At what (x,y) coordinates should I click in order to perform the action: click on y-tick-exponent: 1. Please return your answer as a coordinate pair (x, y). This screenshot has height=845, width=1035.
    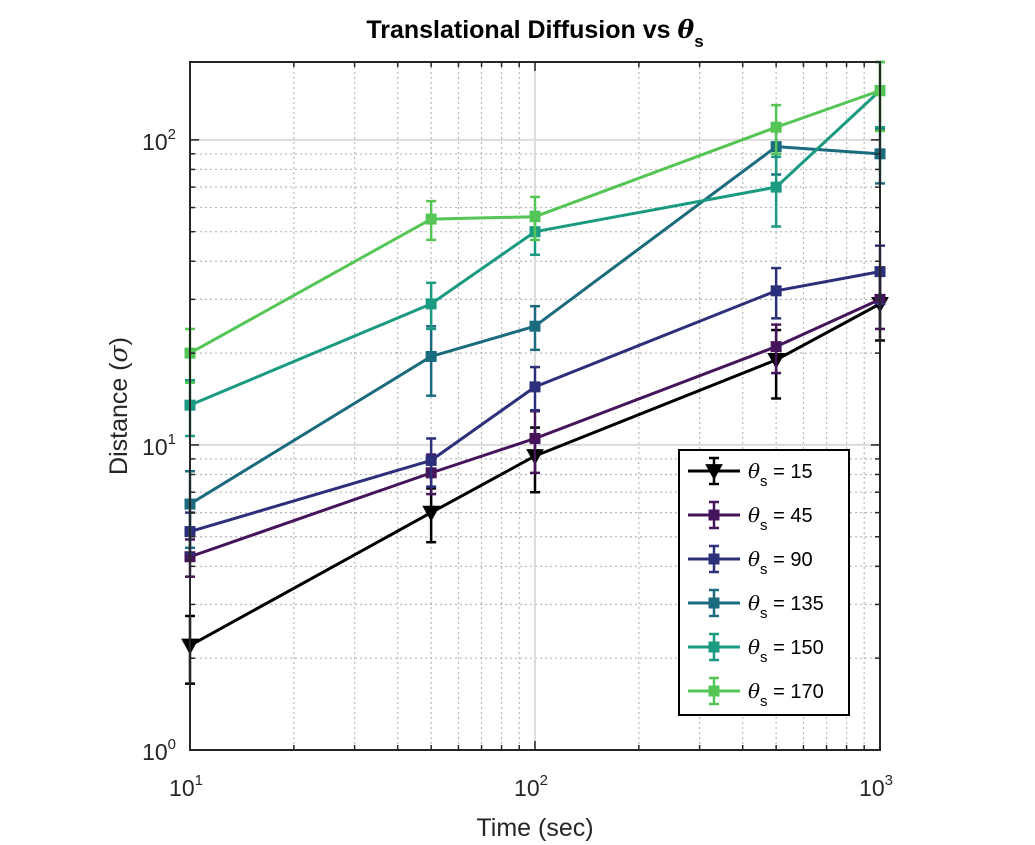
    Looking at the image, I should click on (172, 439).